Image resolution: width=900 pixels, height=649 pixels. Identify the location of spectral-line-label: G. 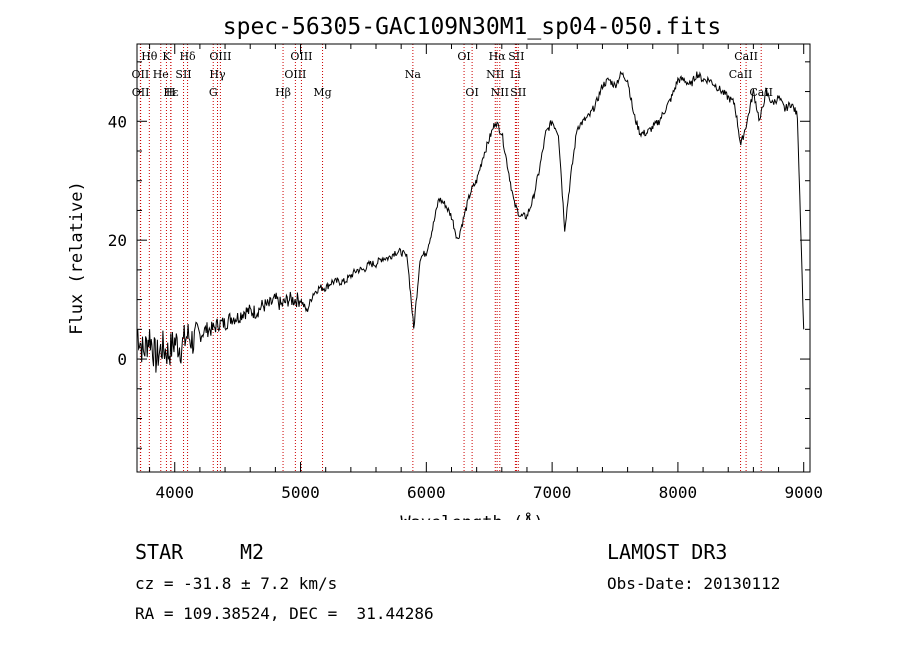
(213, 92).